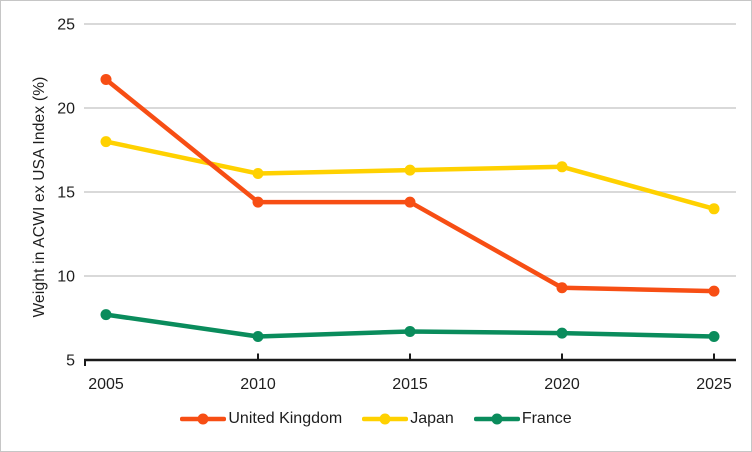 The height and width of the screenshot is (452, 752). Describe the element at coordinates (432, 418) in the screenshot. I see `legend-label: Japan` at that location.